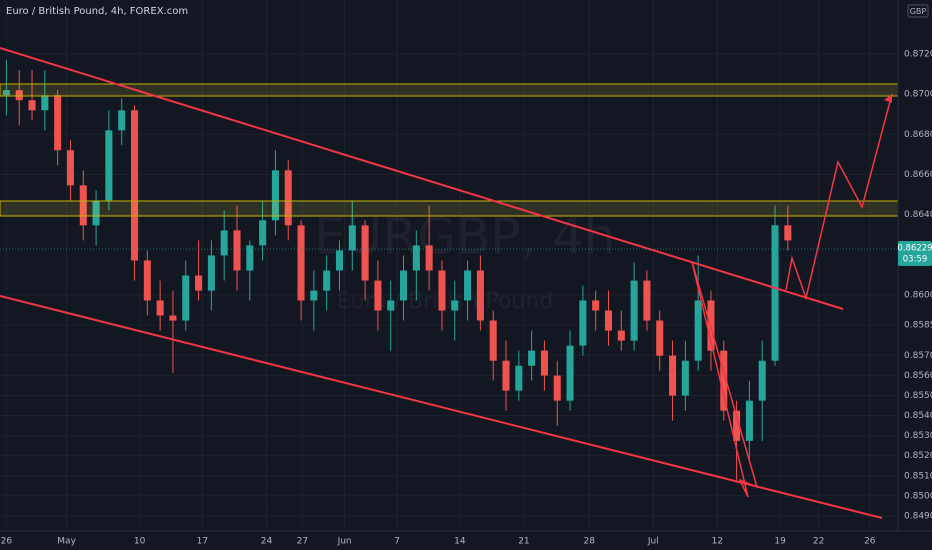 Image resolution: width=932 pixels, height=550 pixels. What do you see at coordinates (870, 542) in the screenshot?
I see `x-tick-label: 26` at bounding box center [870, 542].